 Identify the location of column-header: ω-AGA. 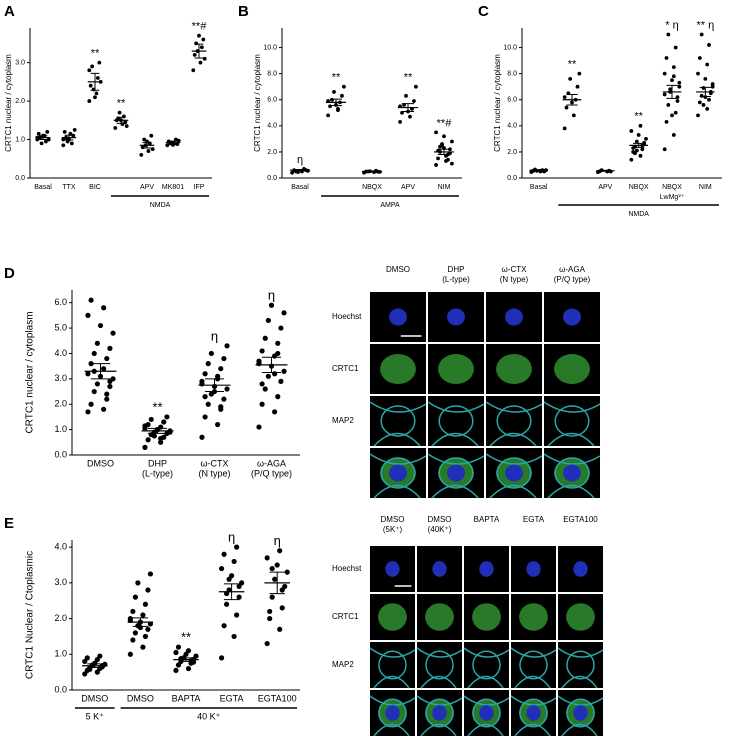
(572, 269).